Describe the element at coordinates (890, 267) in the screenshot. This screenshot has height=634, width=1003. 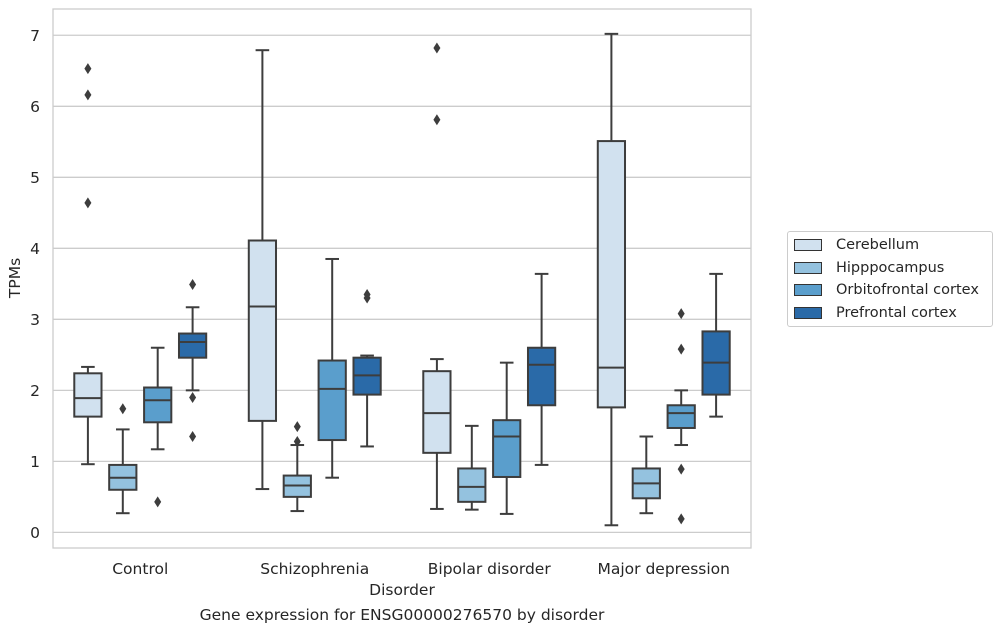
I see `legend-label: Hipppocampus` at that location.